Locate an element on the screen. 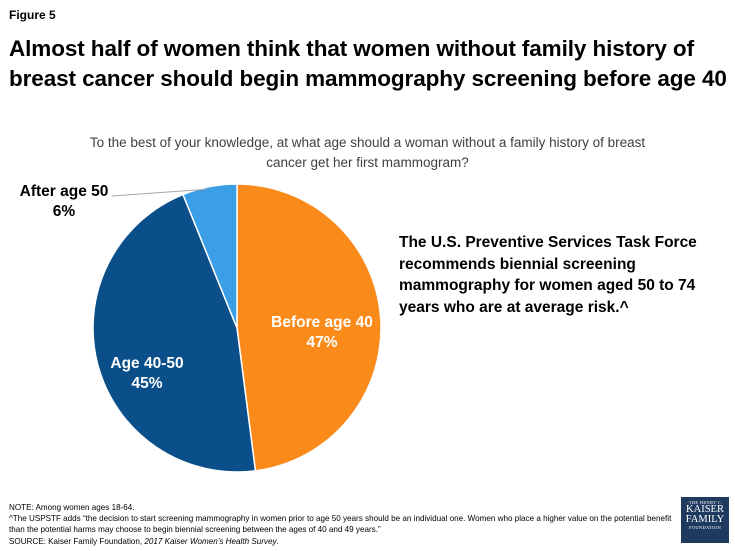 This screenshot has height=551, width=735. logo-line-1: THE HENRY J. is located at coordinates (705, 502).